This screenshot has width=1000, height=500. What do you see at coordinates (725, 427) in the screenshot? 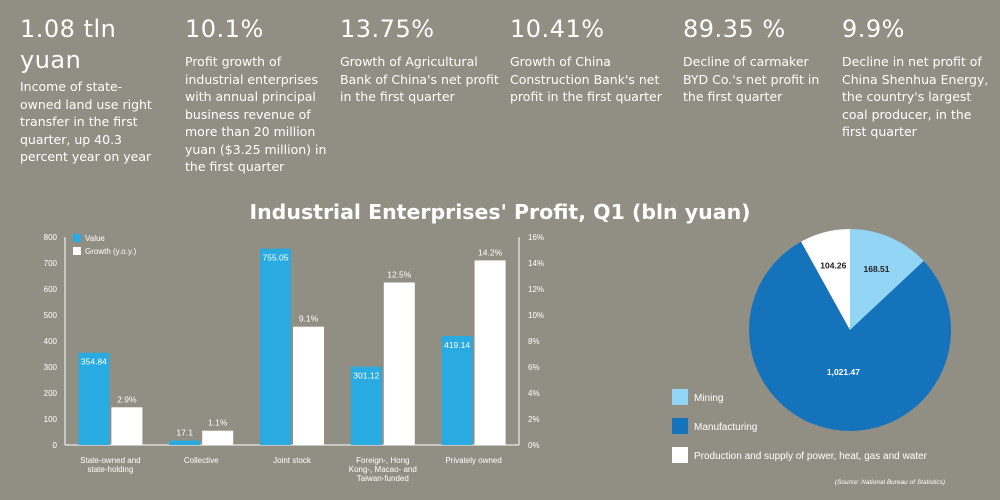
I see `pie-legend-label: Manufacturing` at bounding box center [725, 427].